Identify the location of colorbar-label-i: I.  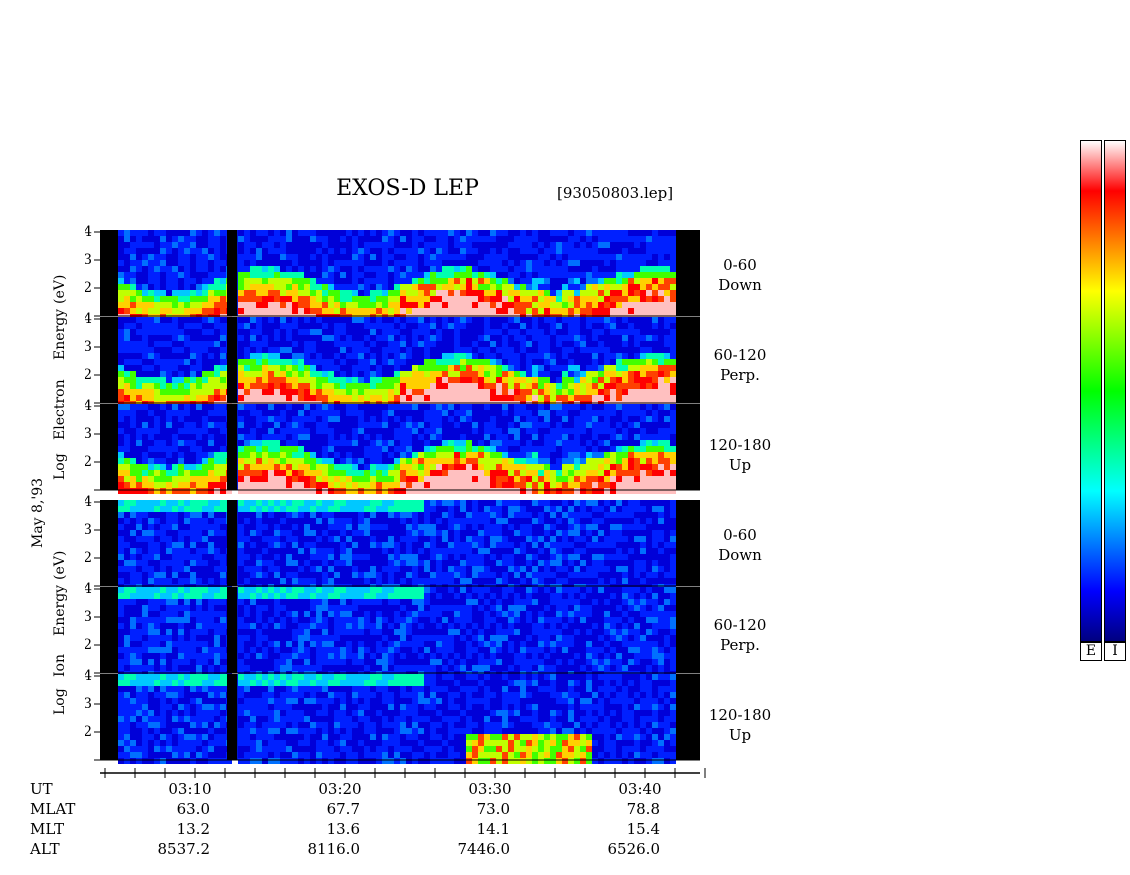
(1115, 651).